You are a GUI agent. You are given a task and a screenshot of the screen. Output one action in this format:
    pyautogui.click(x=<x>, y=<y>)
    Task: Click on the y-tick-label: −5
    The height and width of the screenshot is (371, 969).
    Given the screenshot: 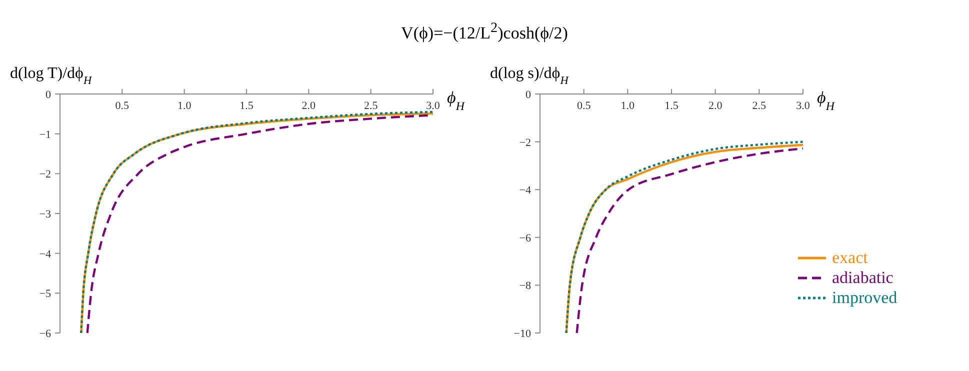 What is the action you would take?
    pyautogui.click(x=45, y=294)
    